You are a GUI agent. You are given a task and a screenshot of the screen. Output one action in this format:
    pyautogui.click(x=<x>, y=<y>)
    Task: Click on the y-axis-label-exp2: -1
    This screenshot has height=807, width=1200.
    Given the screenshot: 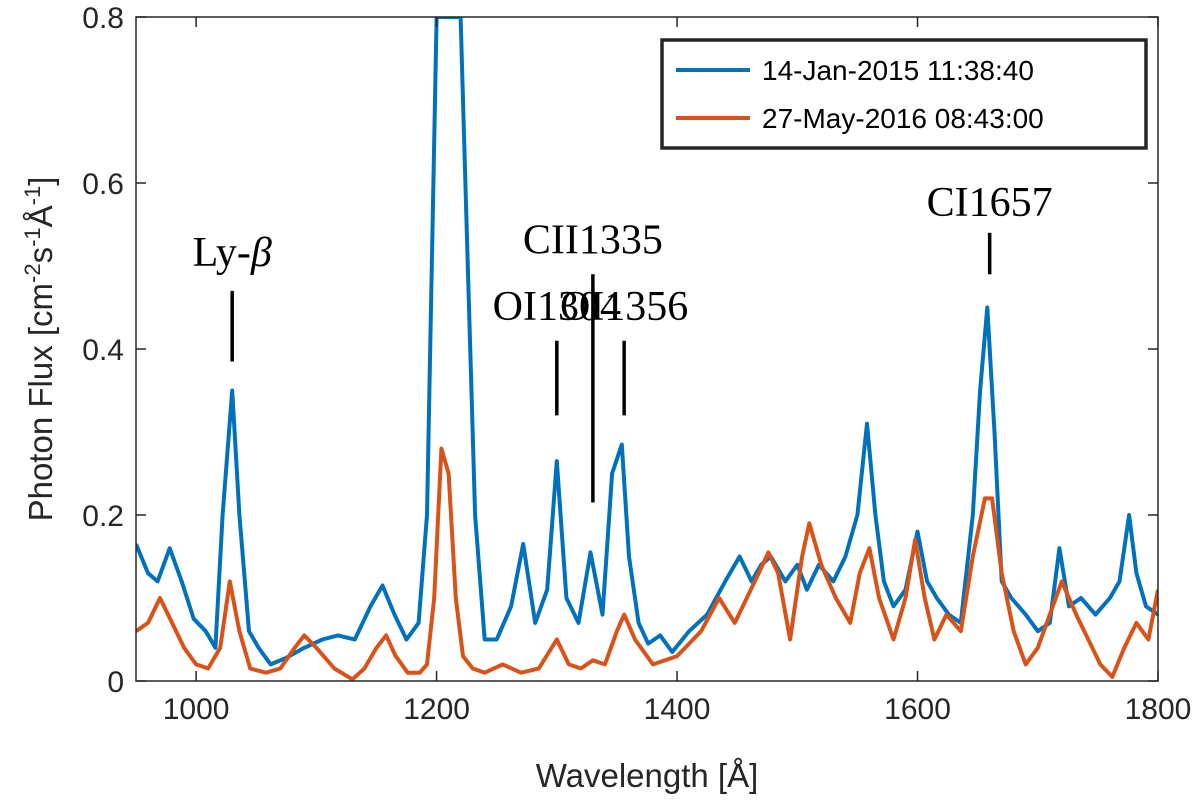 What is the action you would take?
    pyautogui.click(x=32, y=237)
    